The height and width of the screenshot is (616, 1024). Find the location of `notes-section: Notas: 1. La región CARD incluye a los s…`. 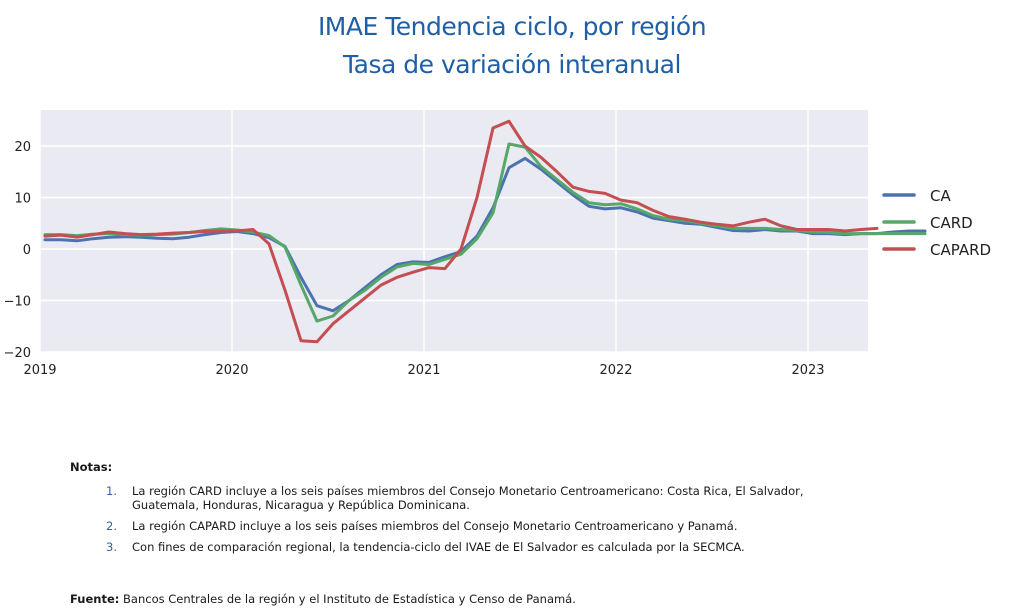

notes-section: Notas: 1. La región CARD incluye a los s… is located at coordinates (520, 510).